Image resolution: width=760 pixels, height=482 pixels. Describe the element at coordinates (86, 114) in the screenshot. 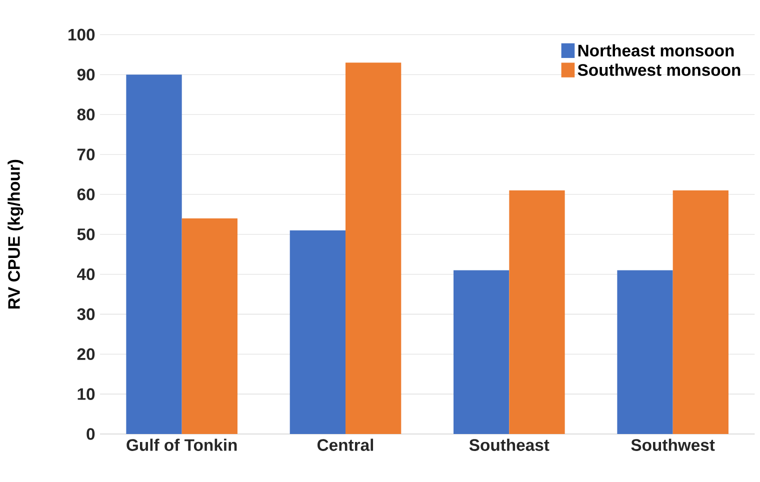

I see `y-tick-label: 80` at that location.